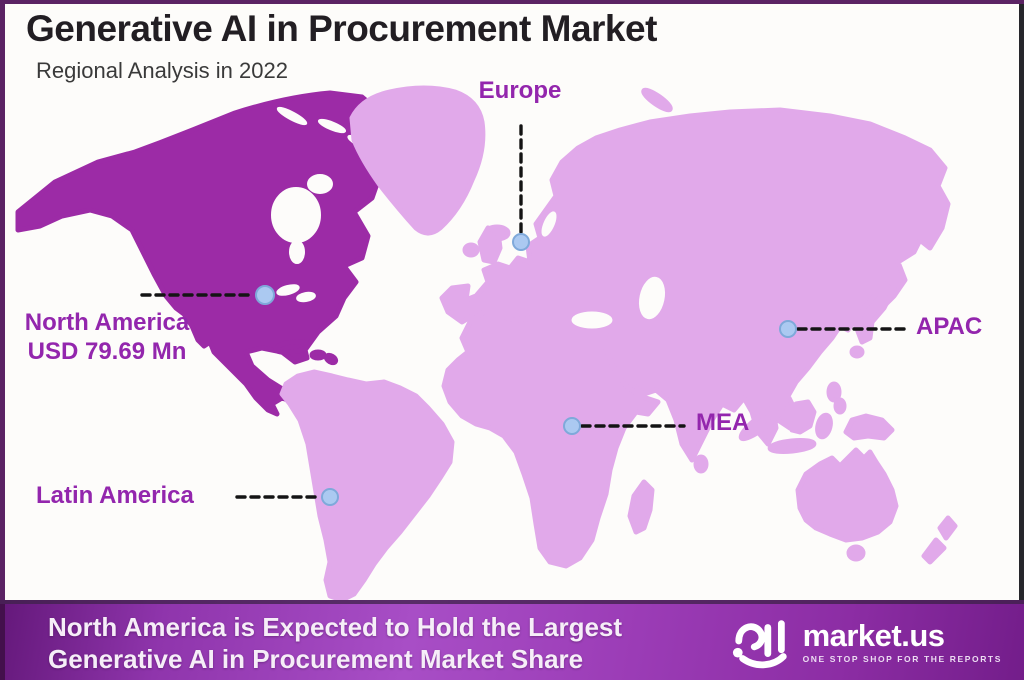  What do you see at coordinates (265, 295) in the screenshot?
I see `north-america-marker` at bounding box center [265, 295].